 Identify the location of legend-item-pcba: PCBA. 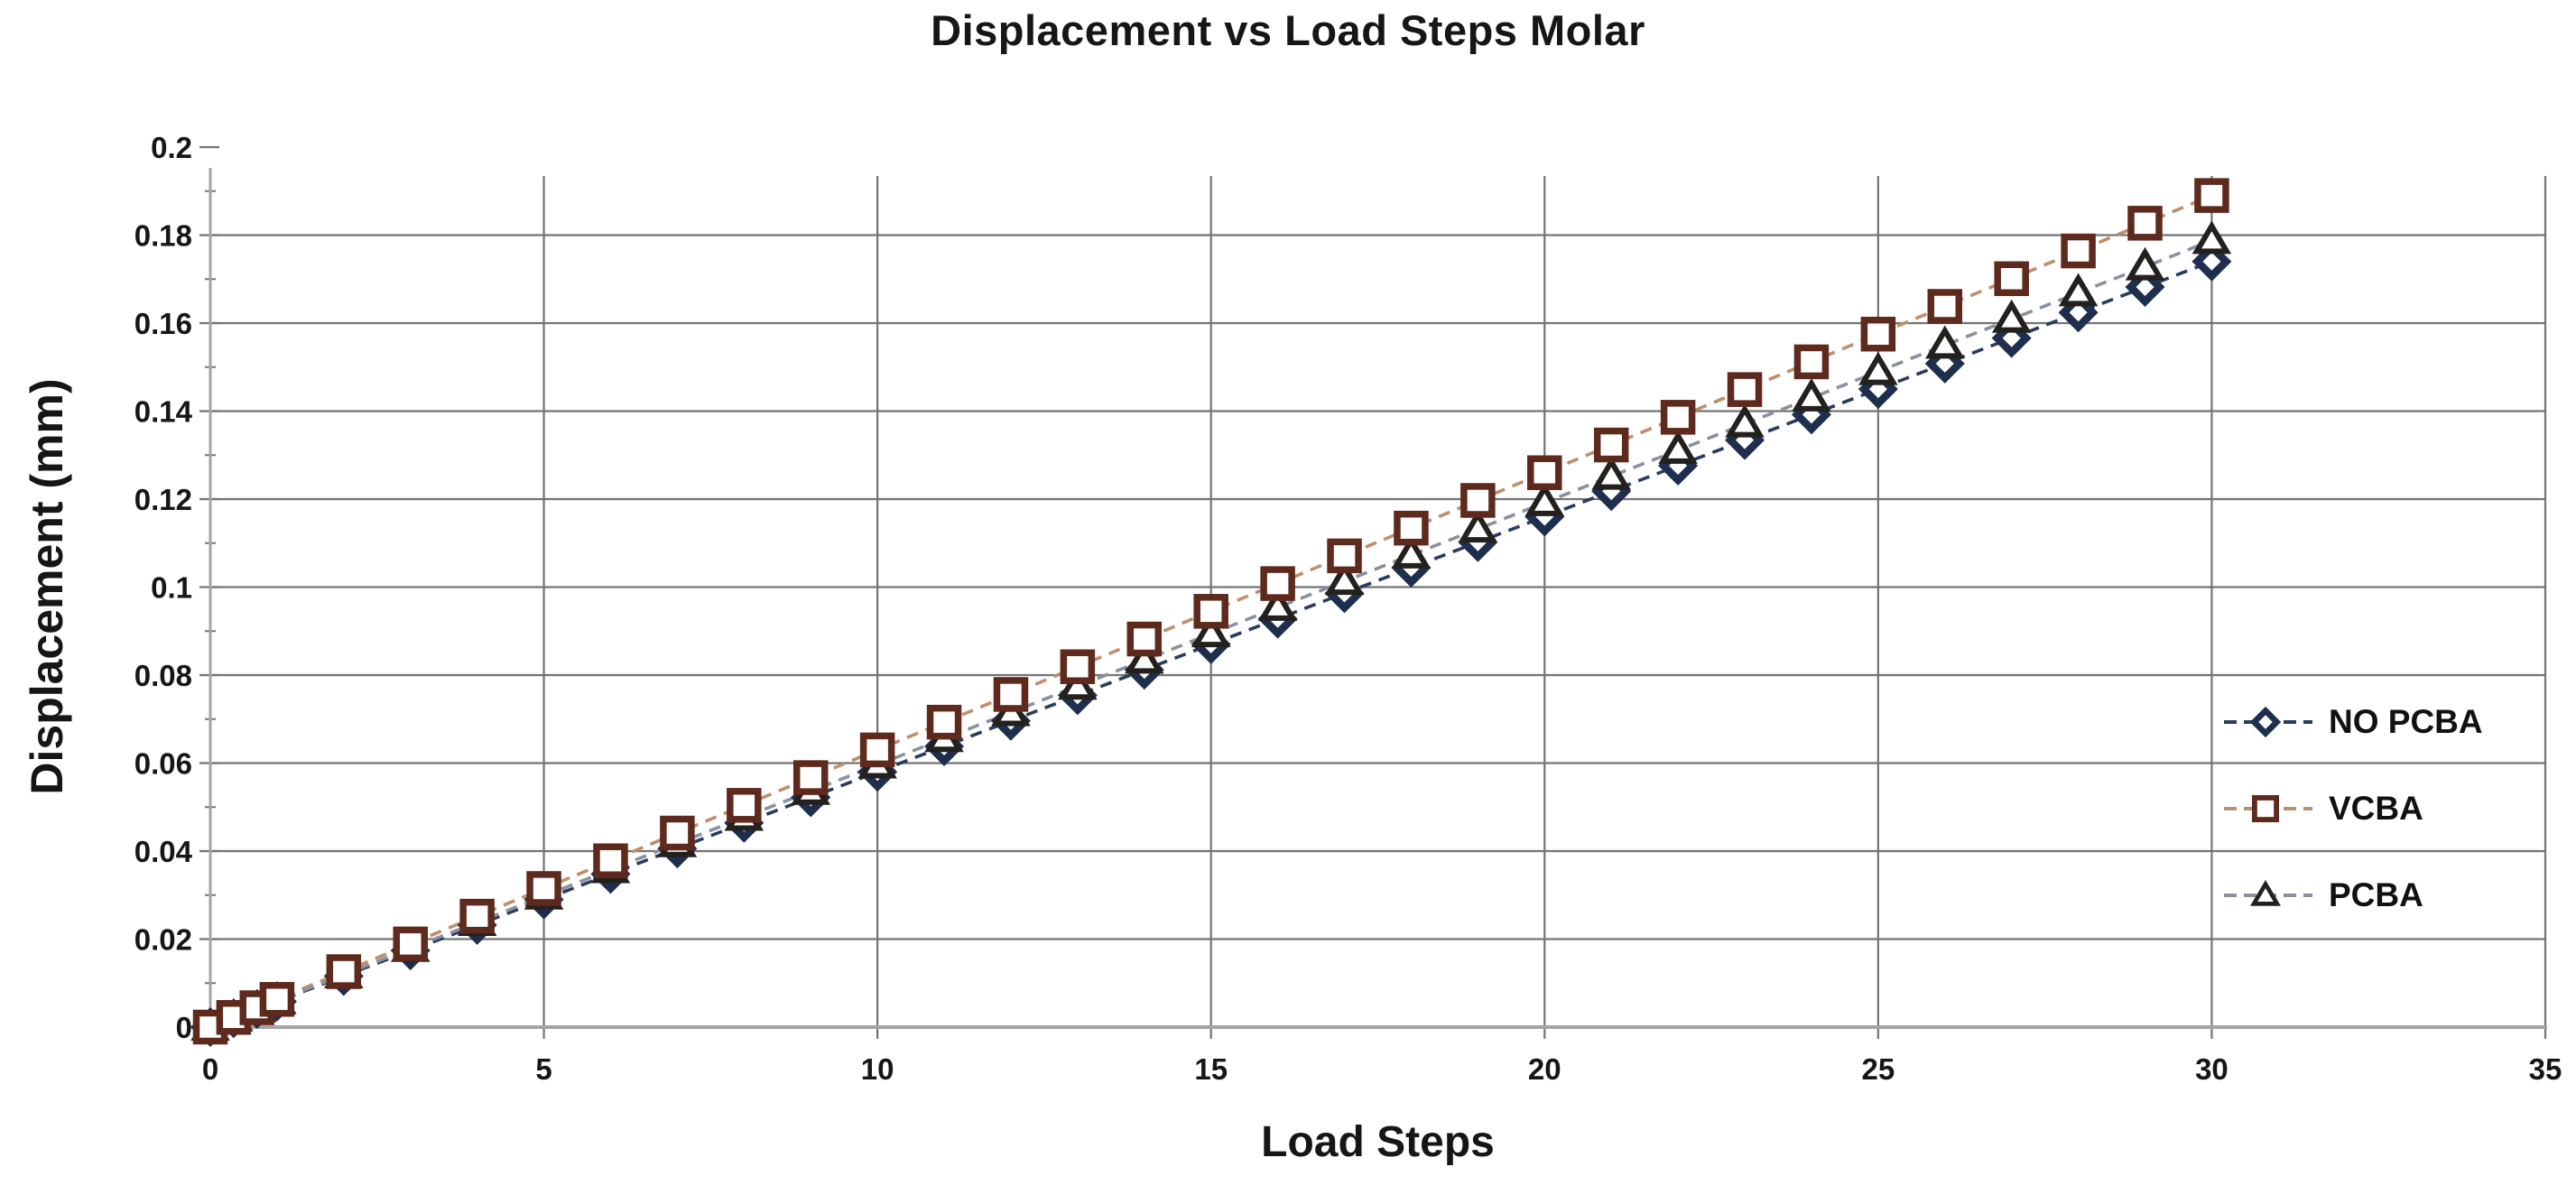
(2393, 896).